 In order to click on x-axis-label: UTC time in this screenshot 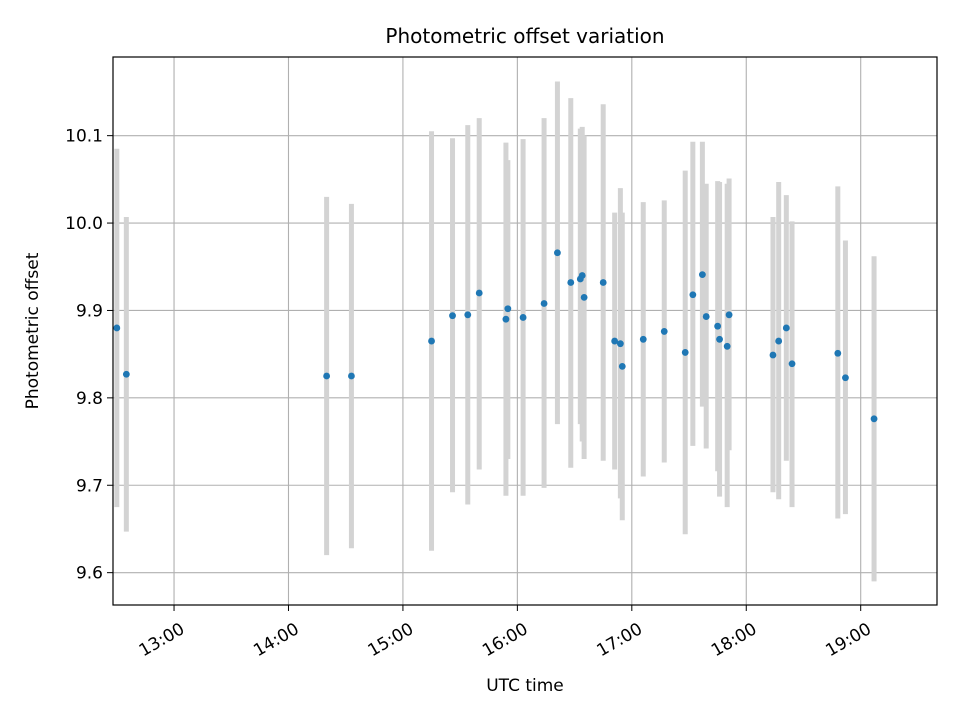, I will do `click(525, 686)`.